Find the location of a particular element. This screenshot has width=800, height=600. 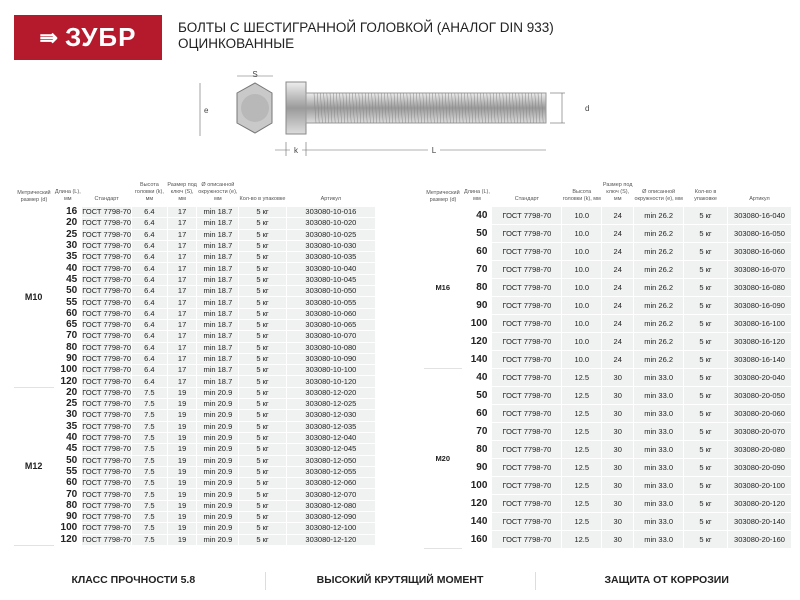

article-cell: 303080-12-100 is located at coordinates (331, 528).